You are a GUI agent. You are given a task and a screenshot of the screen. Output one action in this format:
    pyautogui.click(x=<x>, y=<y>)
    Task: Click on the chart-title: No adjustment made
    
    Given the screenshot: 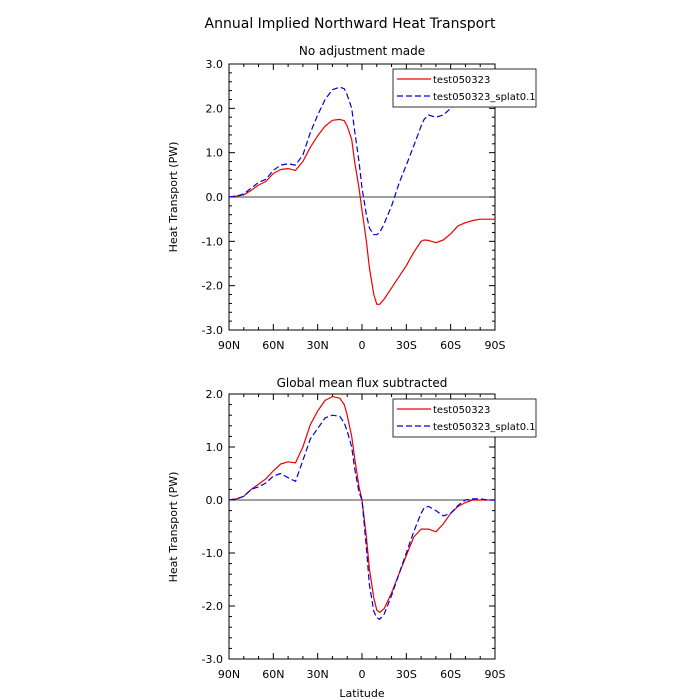 What is the action you would take?
    pyautogui.click(x=362, y=51)
    